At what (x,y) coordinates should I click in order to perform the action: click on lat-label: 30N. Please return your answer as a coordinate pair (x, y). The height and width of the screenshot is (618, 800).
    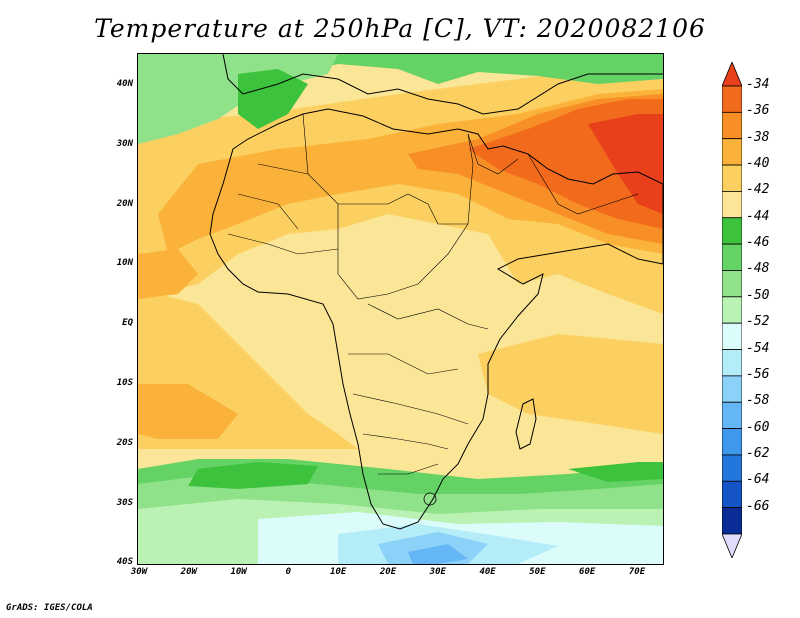
    Looking at the image, I should click on (124, 143).